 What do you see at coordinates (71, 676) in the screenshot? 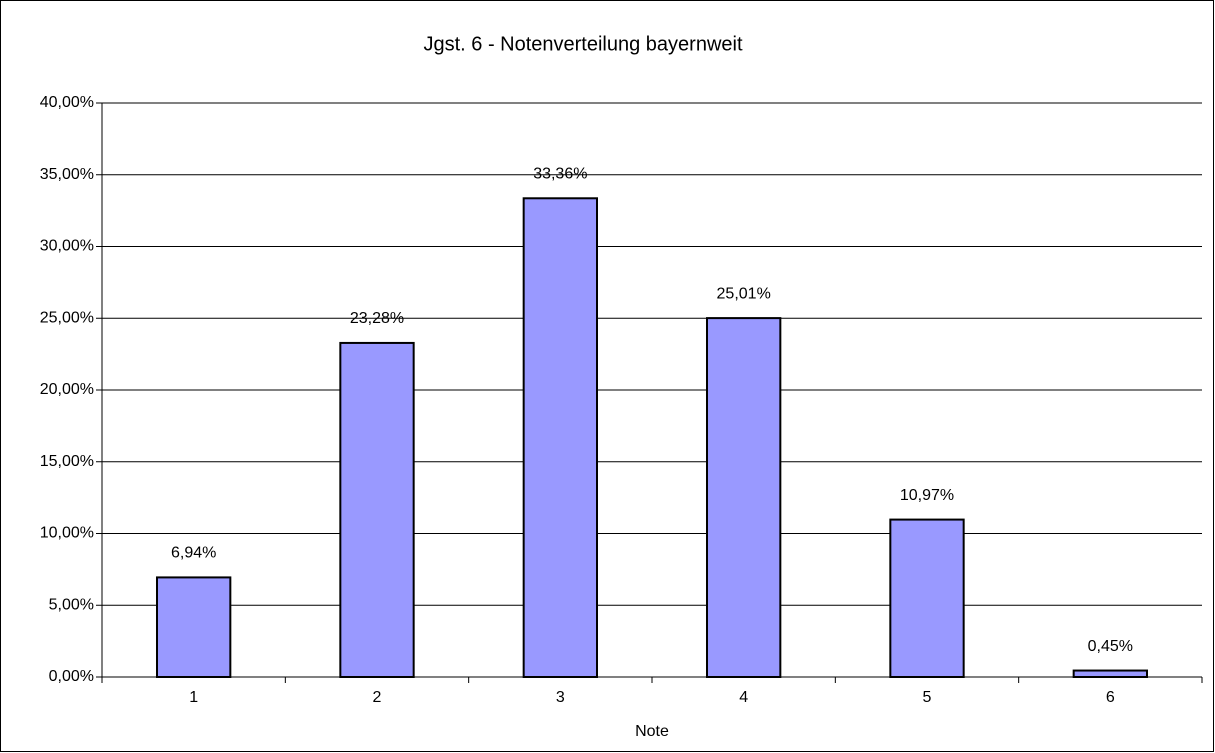
I see `y-tick-label: 0,00%` at bounding box center [71, 676].